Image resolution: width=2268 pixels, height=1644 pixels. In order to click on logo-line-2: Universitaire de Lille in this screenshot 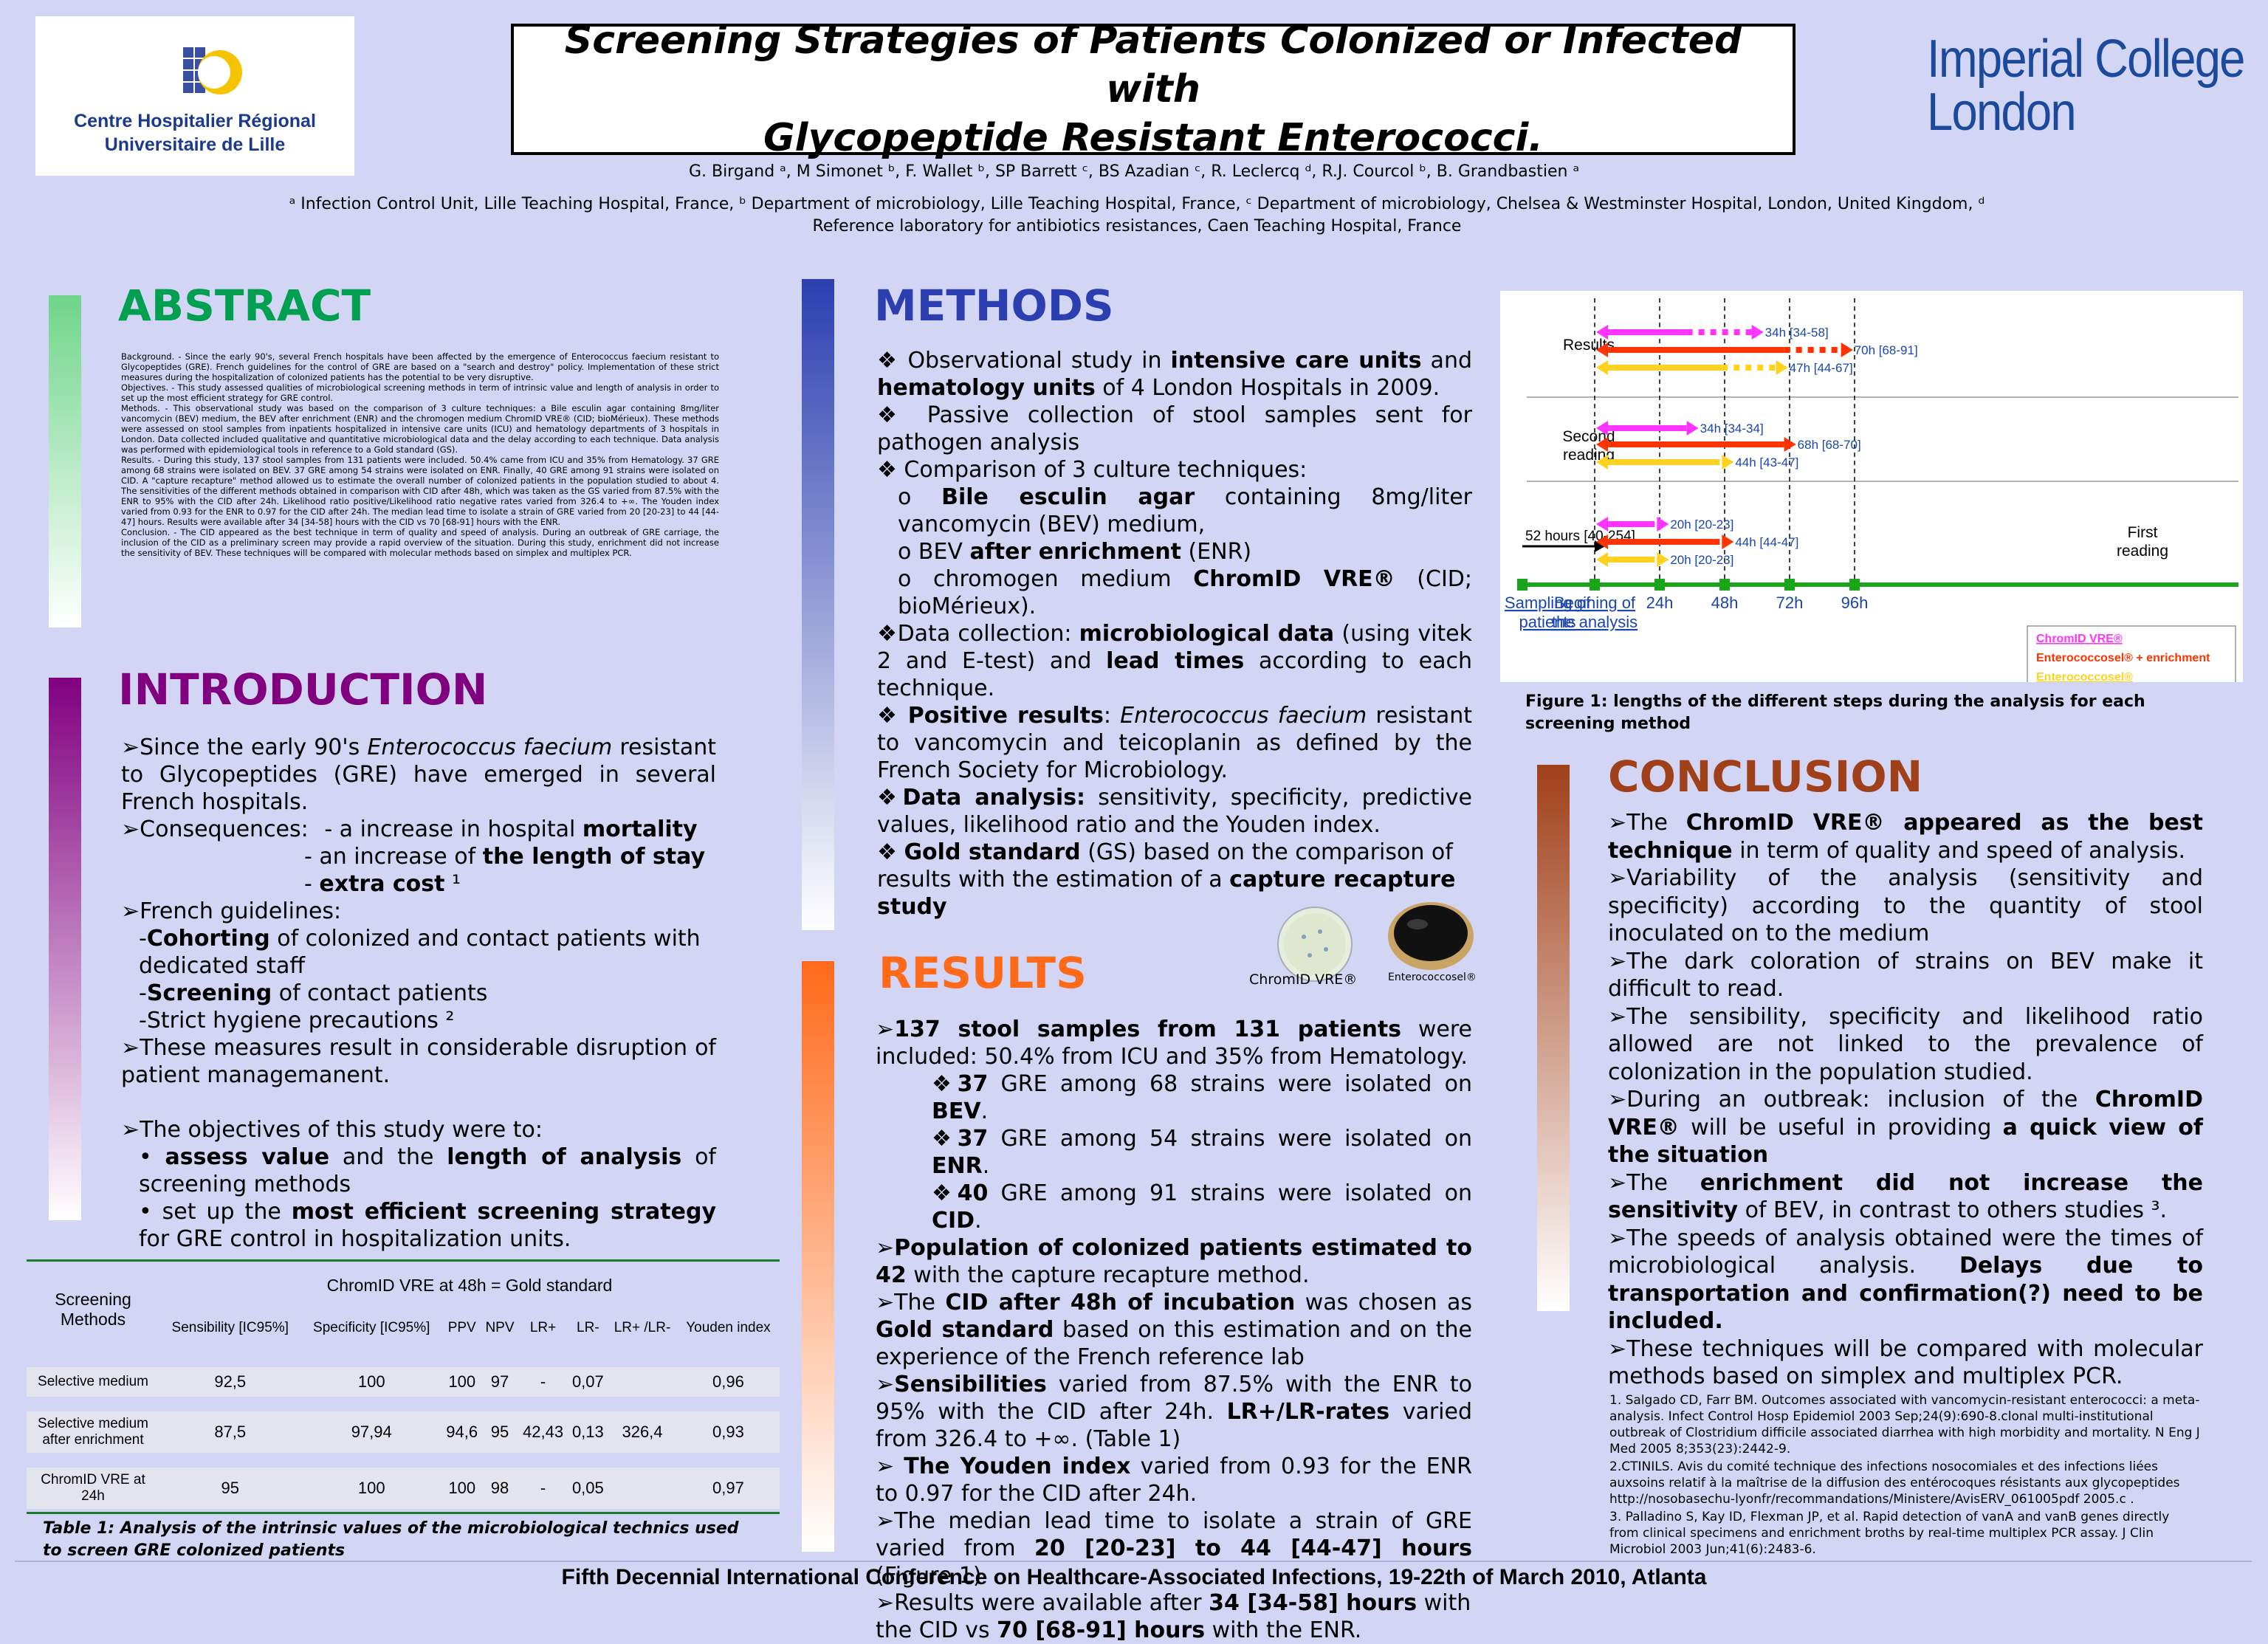, I will do `click(195, 144)`.